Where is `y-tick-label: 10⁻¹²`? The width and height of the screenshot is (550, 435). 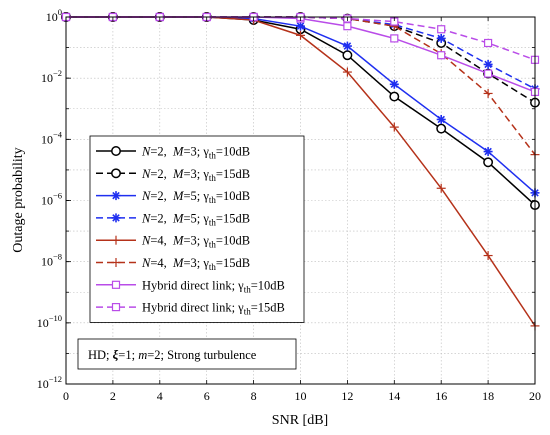
y-tick-label: 10⁻¹² is located at coordinates (49, 382).